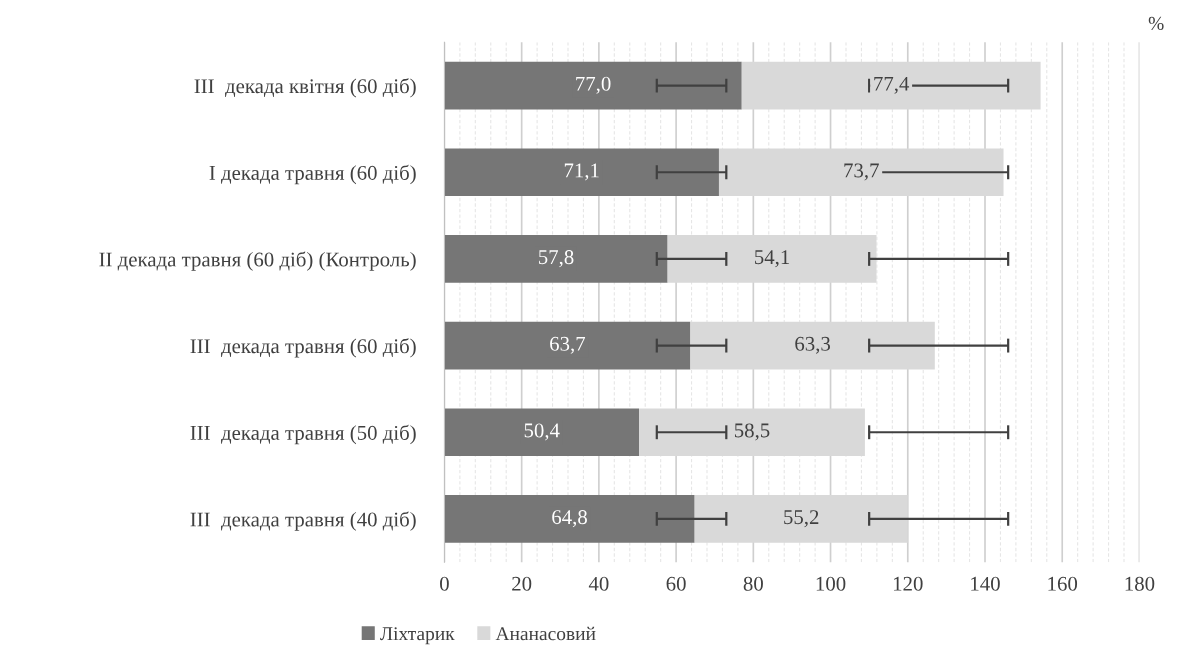 This screenshot has height=650, width=1182. I want to click on x-tick-label: 140, so click(985, 583).